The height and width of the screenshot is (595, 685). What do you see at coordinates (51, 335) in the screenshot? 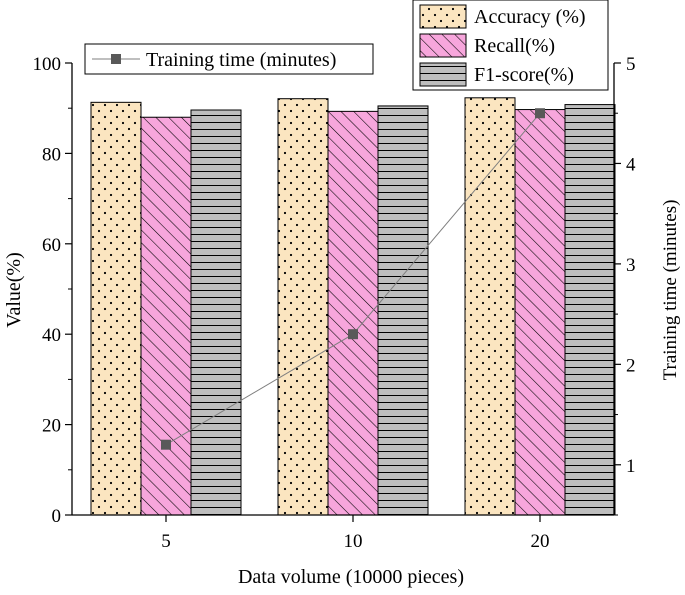
I see `y-tick-label-40: 40` at bounding box center [51, 335].